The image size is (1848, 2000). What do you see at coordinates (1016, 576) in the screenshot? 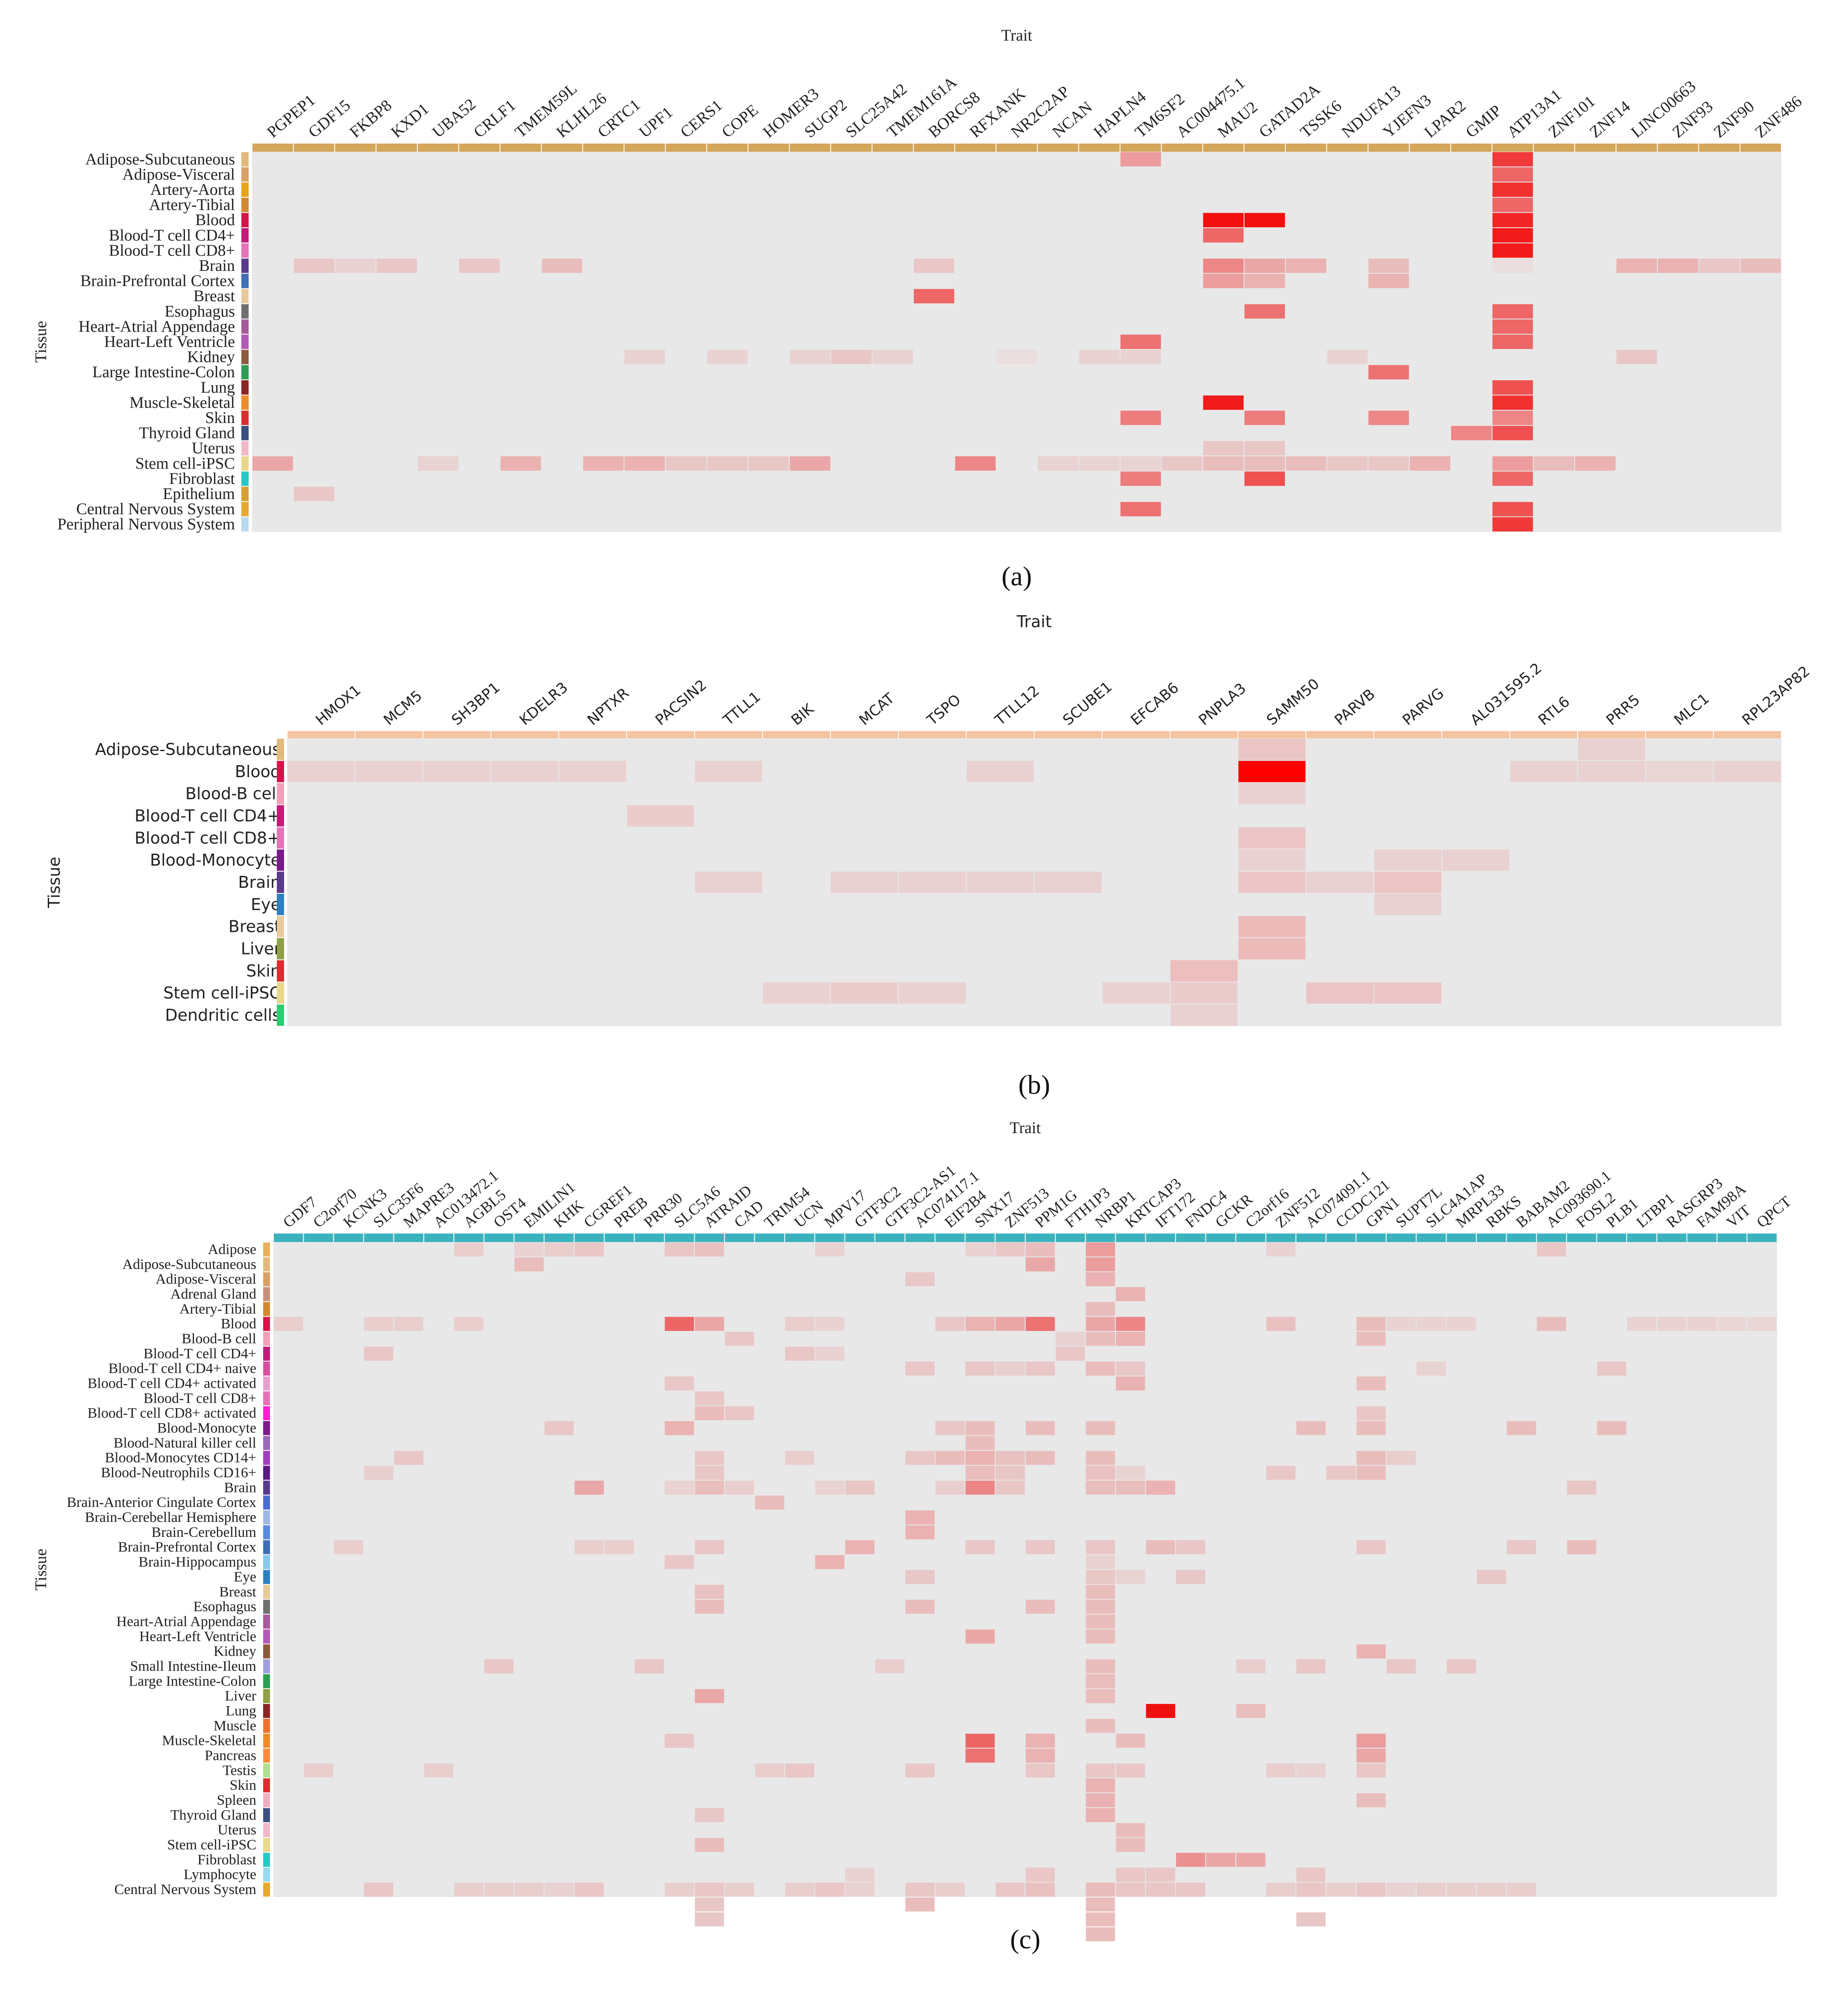
I see `panel-label: (a)` at bounding box center [1016, 576].